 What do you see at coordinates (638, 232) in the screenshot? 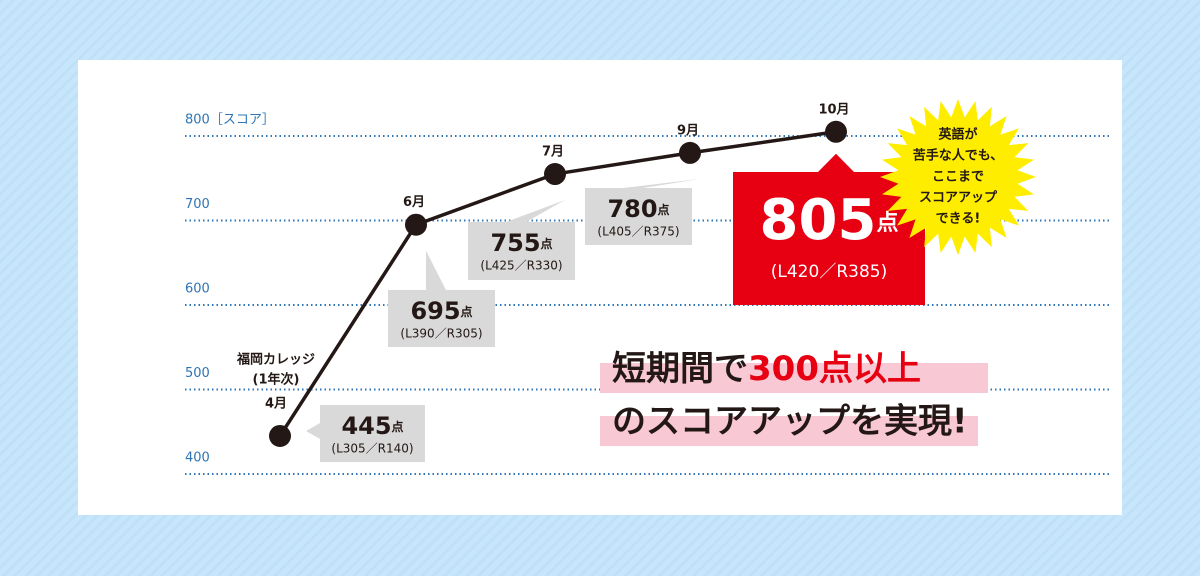
I see `breakdown-label: (L405／R375)` at bounding box center [638, 232].